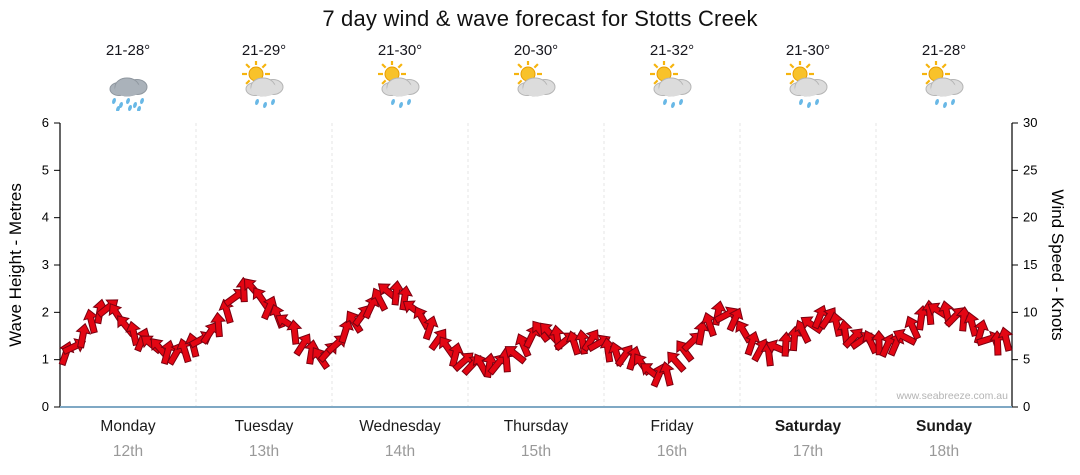  I want to click on date-label: 14th, so click(400, 451).